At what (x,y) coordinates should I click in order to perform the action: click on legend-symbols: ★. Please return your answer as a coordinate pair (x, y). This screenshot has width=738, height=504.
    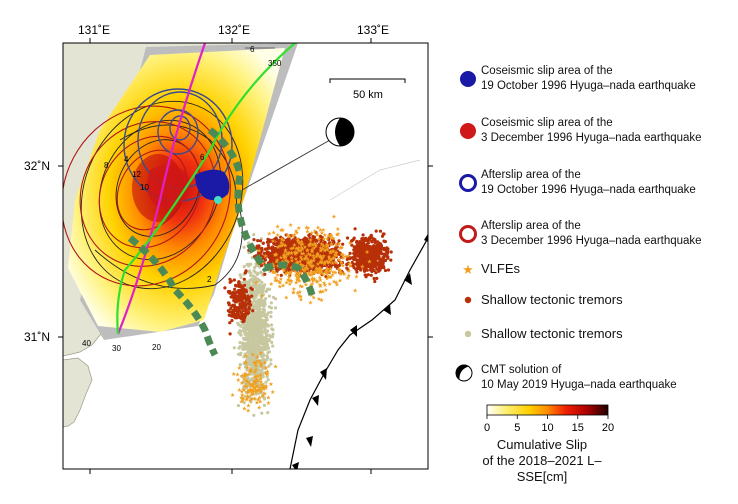
    Looking at the image, I should click on (466, 226).